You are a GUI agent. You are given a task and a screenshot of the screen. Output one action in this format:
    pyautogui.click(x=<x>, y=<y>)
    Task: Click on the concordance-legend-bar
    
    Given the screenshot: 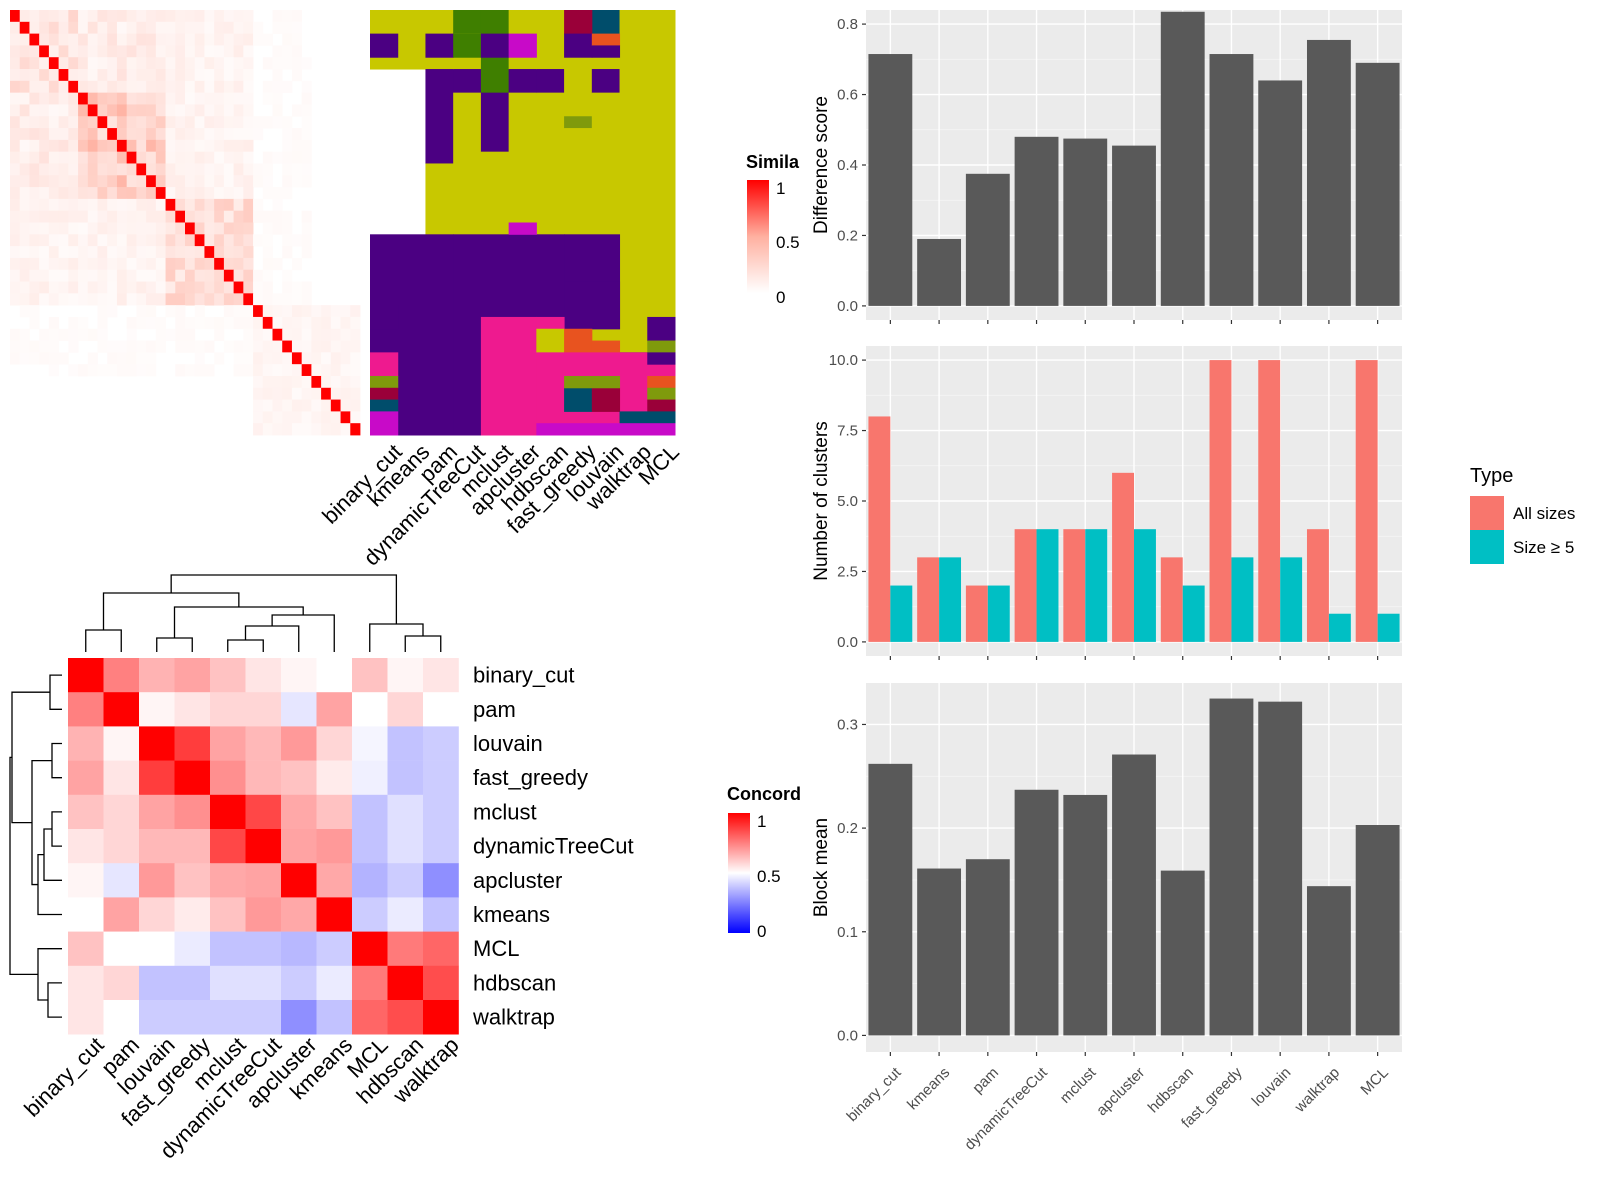 What is the action you would take?
    pyautogui.click(x=739, y=873)
    